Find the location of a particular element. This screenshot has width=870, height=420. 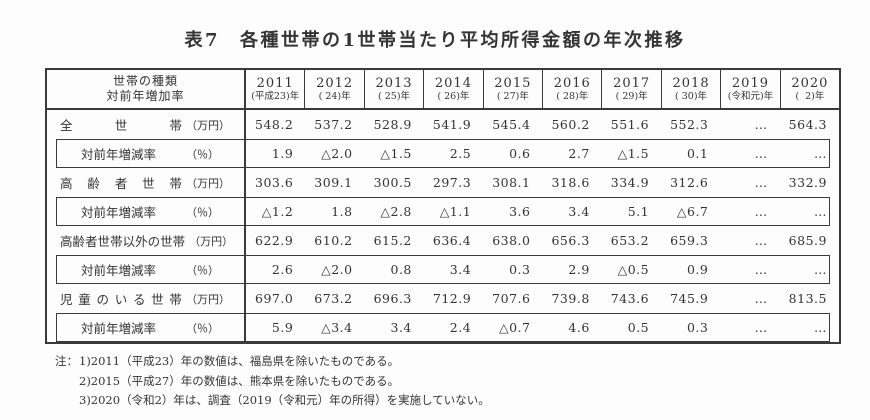

amount-value-cell: 615.2 is located at coordinates (392, 240).